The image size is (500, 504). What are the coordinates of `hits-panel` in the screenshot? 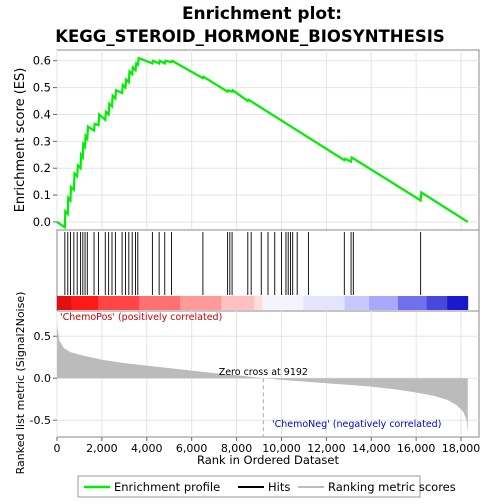 It's located at (268, 270).